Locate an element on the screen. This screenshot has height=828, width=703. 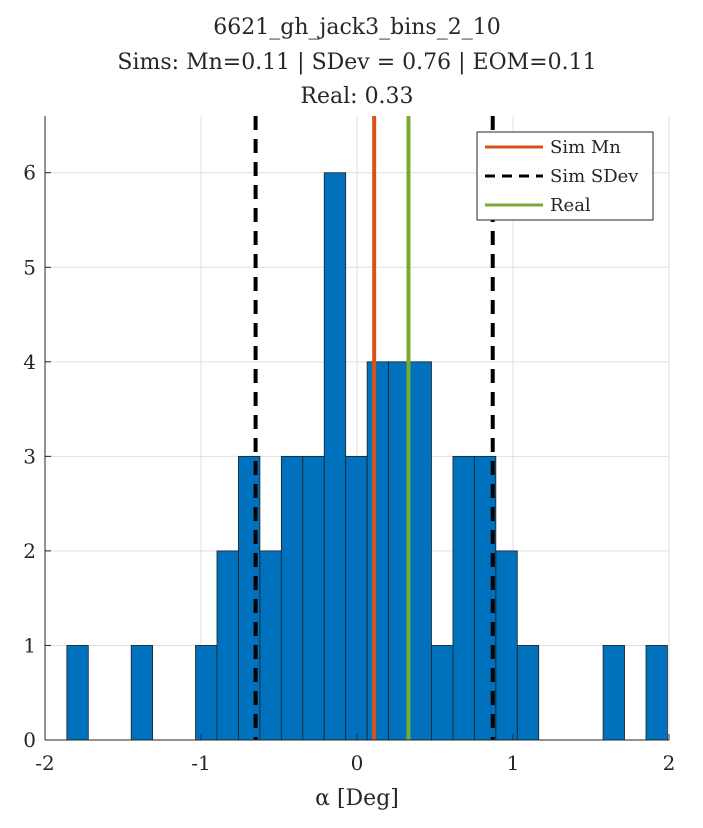
chart-title-line-1: 6621_gh_jack3_bins_2_10 is located at coordinates (356, 27).